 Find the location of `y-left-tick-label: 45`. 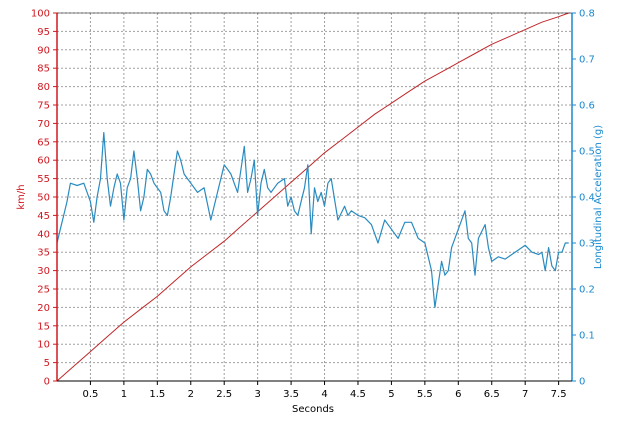

y-left-tick-label: 45 is located at coordinates (43, 216).